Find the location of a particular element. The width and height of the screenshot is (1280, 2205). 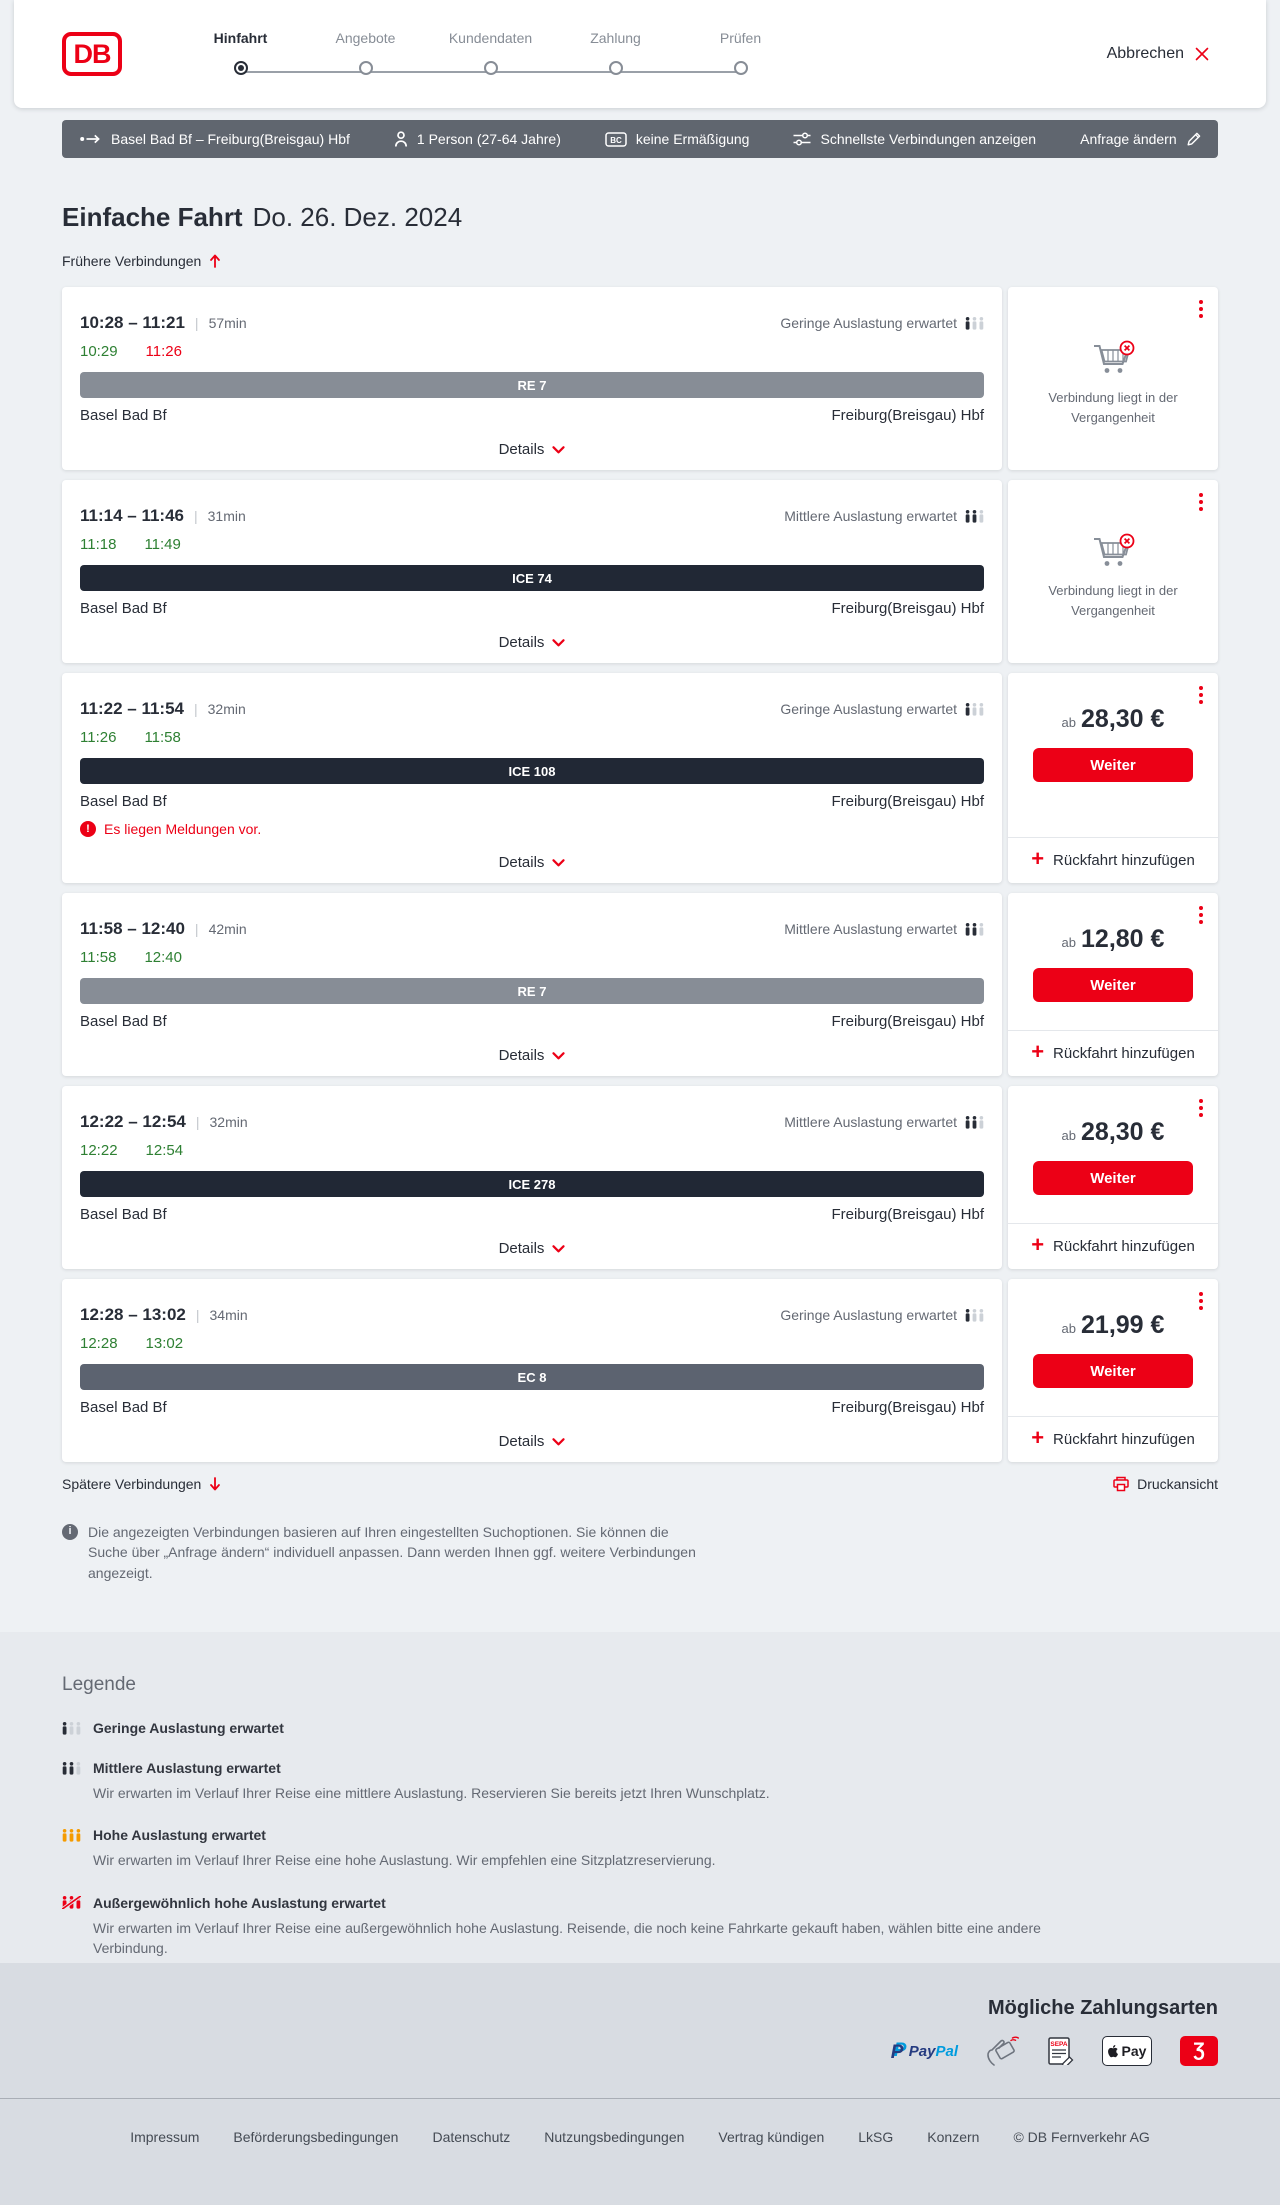

origin-station: Basel Bad Bf is located at coordinates (123, 415).